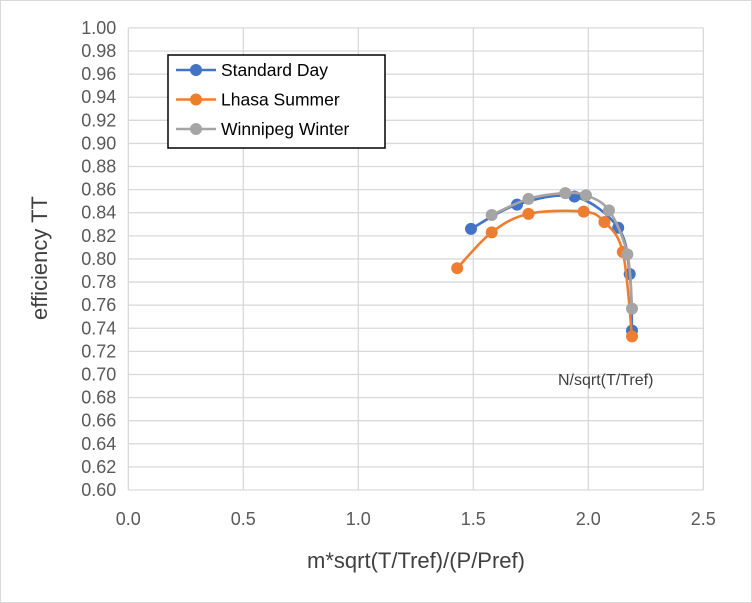 This screenshot has height=603, width=752. What do you see at coordinates (98, 421) in the screenshot?
I see `y-tick-label: 0.66` at bounding box center [98, 421].